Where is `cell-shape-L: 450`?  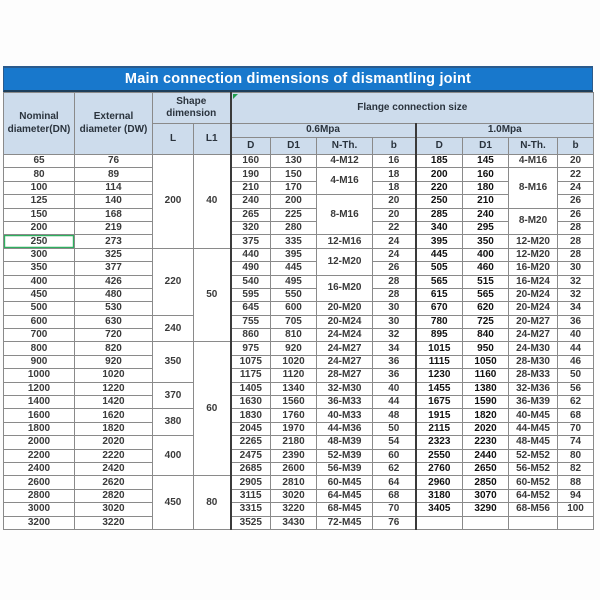 cell-shape-L: 450 is located at coordinates (173, 502).